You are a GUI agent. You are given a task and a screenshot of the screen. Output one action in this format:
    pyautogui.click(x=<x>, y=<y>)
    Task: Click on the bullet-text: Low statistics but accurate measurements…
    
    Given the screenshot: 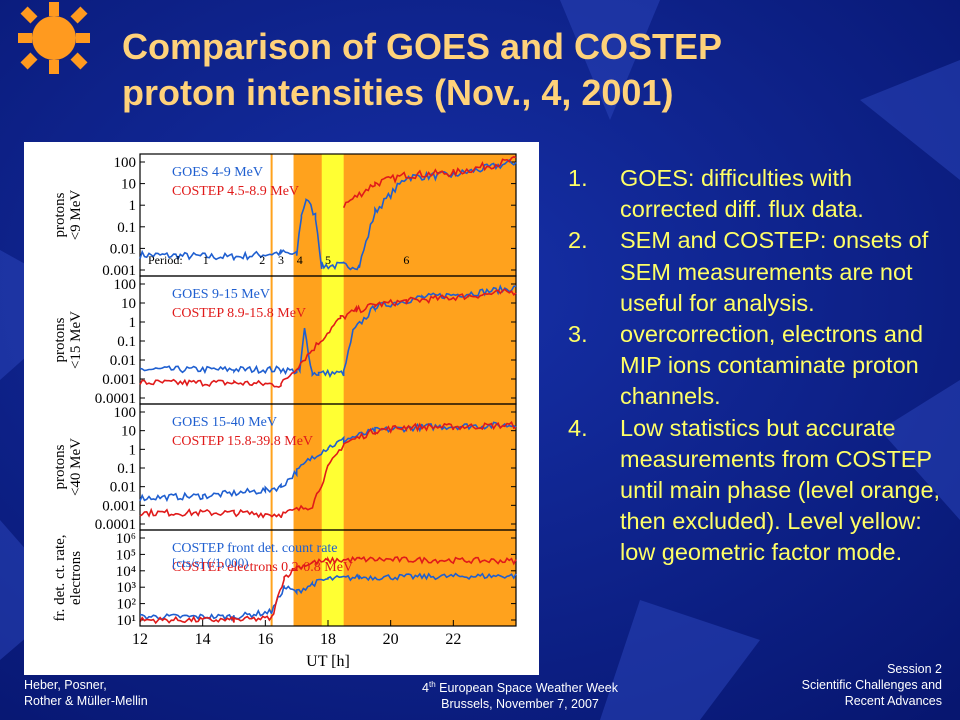 What is the action you would take?
    pyautogui.click(x=780, y=490)
    